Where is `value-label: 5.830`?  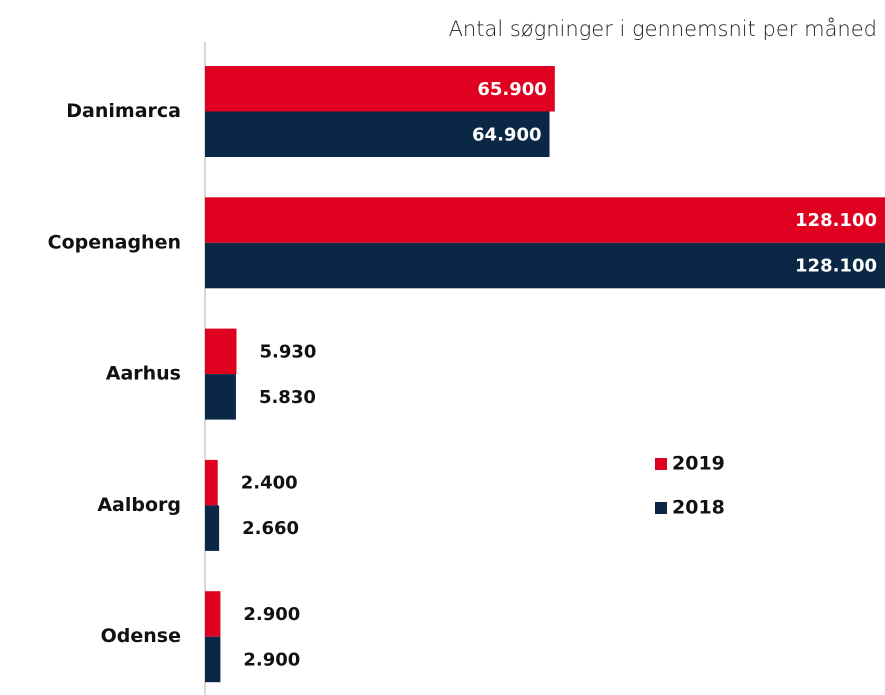
value-label: 5.830 is located at coordinates (287, 397).